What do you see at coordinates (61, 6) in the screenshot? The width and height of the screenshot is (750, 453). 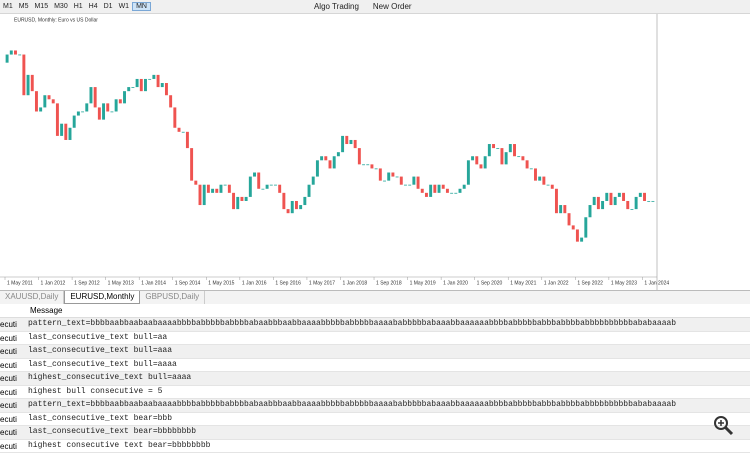 I see `timeframe-button: M30` at bounding box center [61, 6].